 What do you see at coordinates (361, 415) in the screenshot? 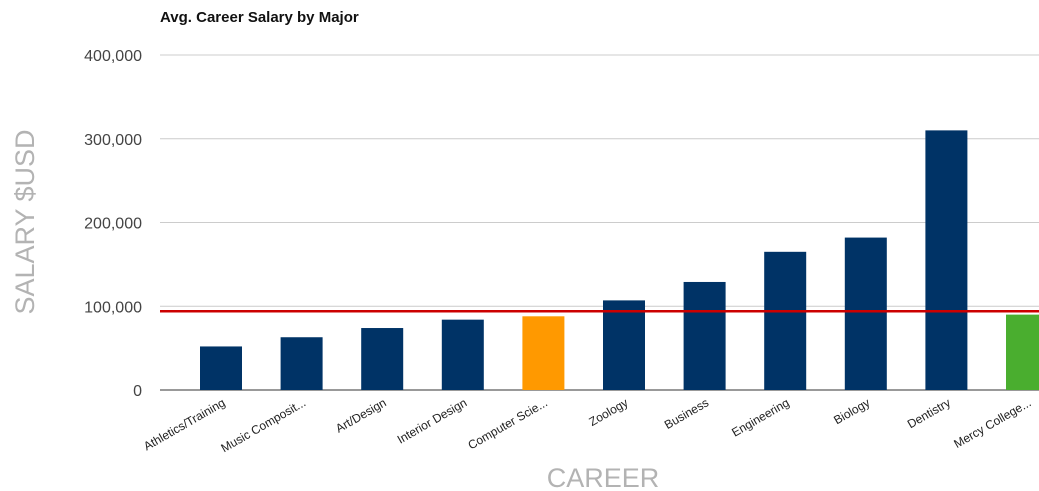
I see `x-tick-label: Art/Design` at bounding box center [361, 415].